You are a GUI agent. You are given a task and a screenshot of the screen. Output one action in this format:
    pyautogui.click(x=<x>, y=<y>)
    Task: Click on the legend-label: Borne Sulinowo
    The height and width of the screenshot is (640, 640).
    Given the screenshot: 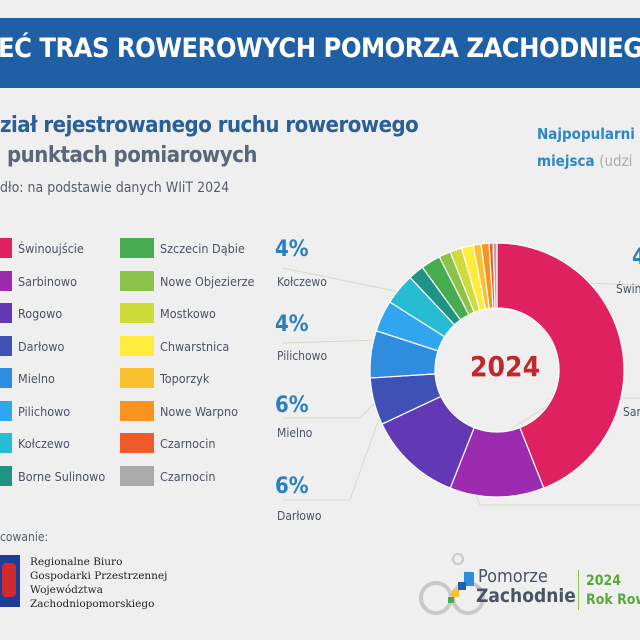 What is the action you would take?
    pyautogui.click(x=62, y=476)
    